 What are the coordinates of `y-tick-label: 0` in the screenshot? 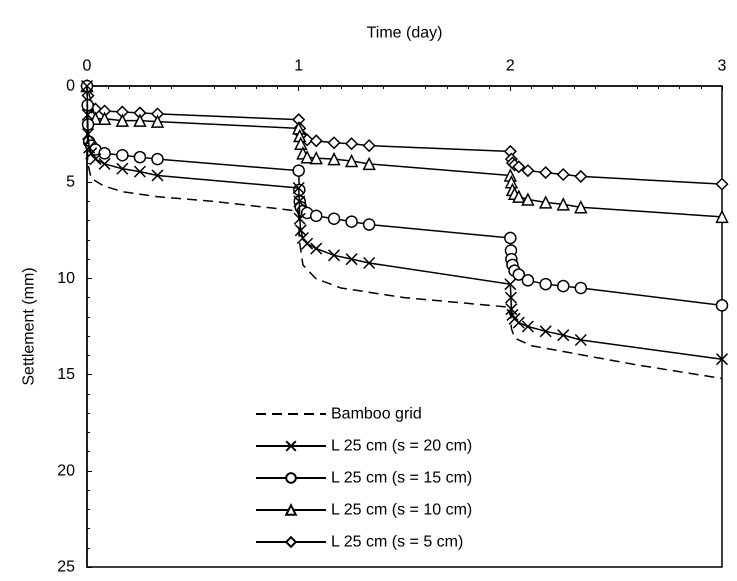 It's located at (71, 86).